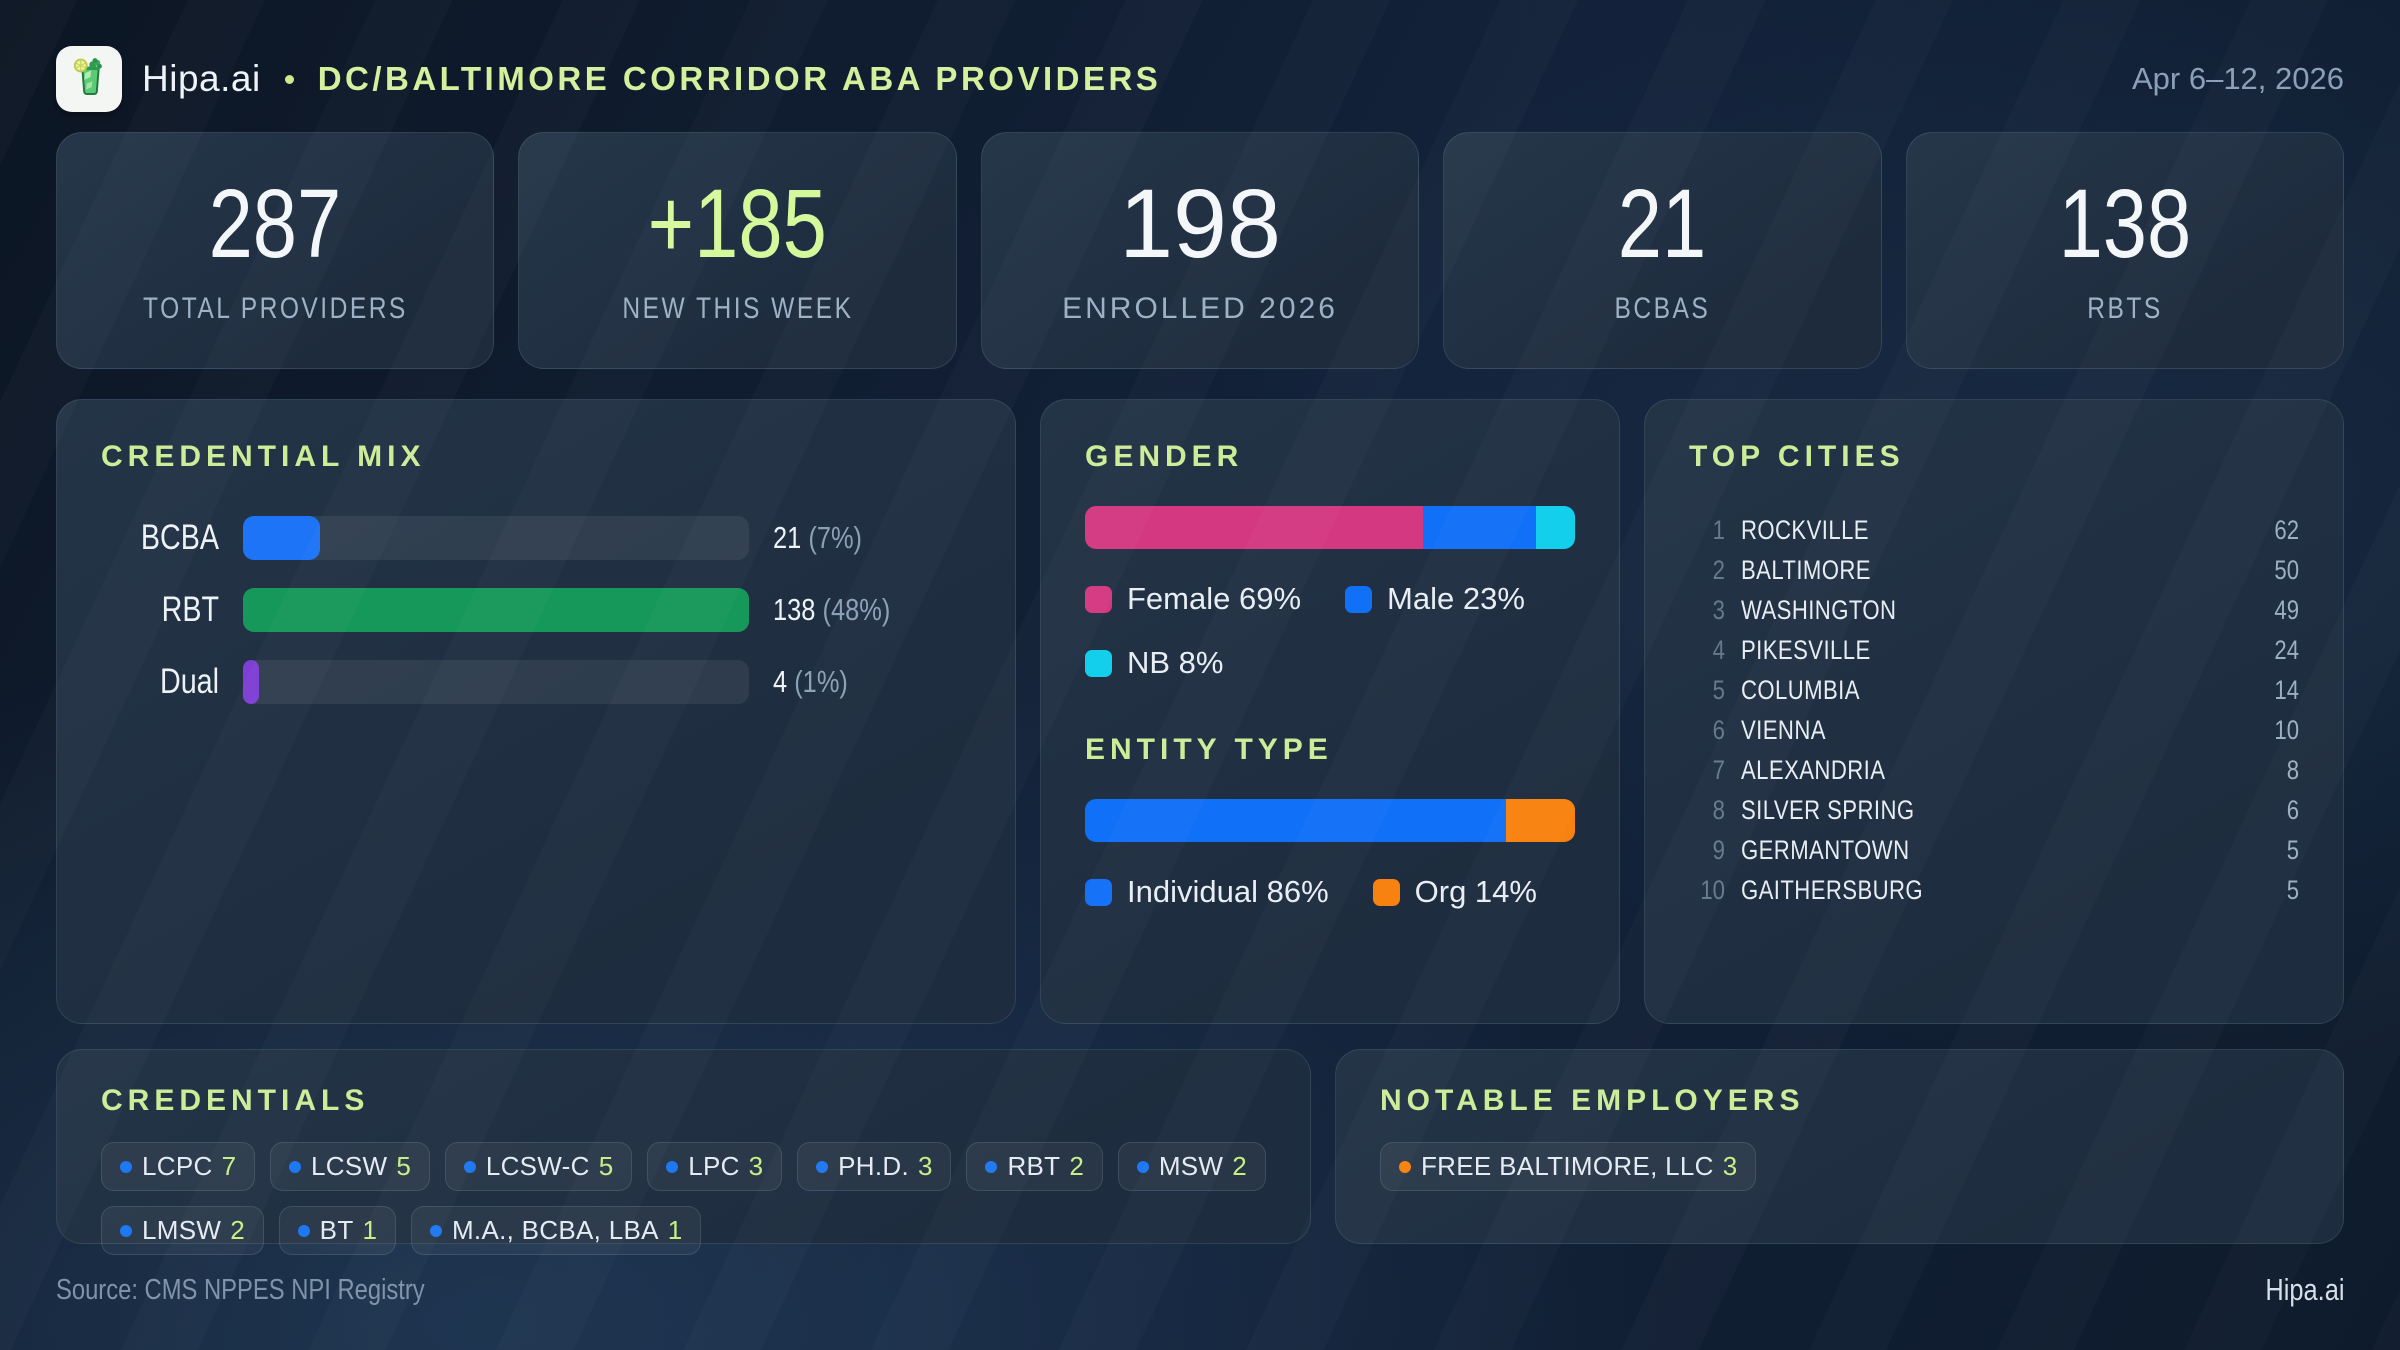  Describe the element at coordinates (89, 79) in the screenshot. I see `app-logo` at that location.